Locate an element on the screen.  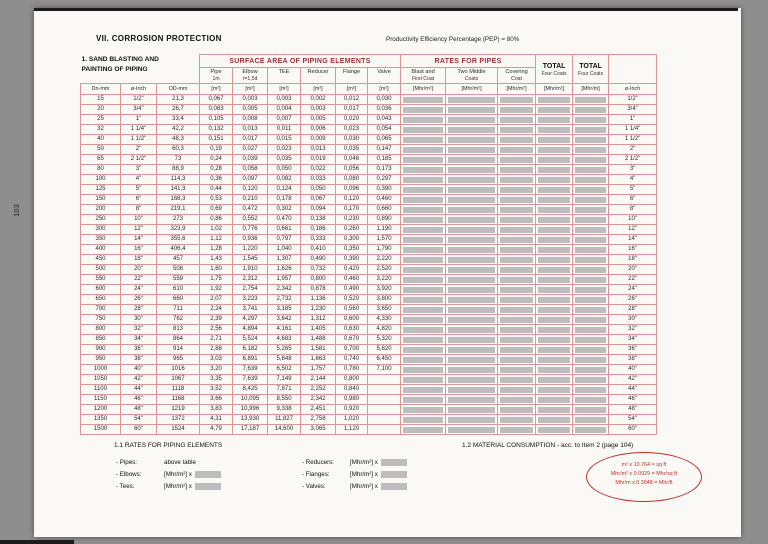
size-cell: 5" is located at coordinates (138, 189).